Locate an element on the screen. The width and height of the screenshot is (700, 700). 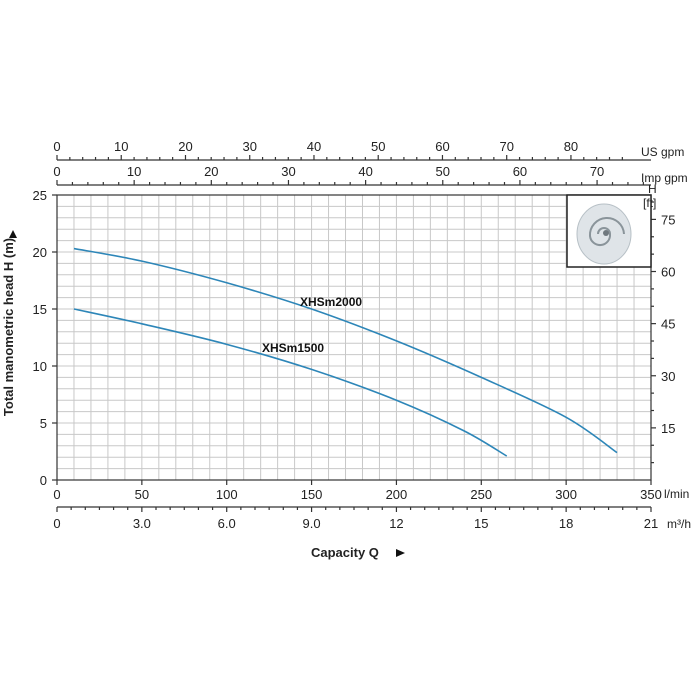
x-tick-label: 200 is located at coordinates (397, 494).